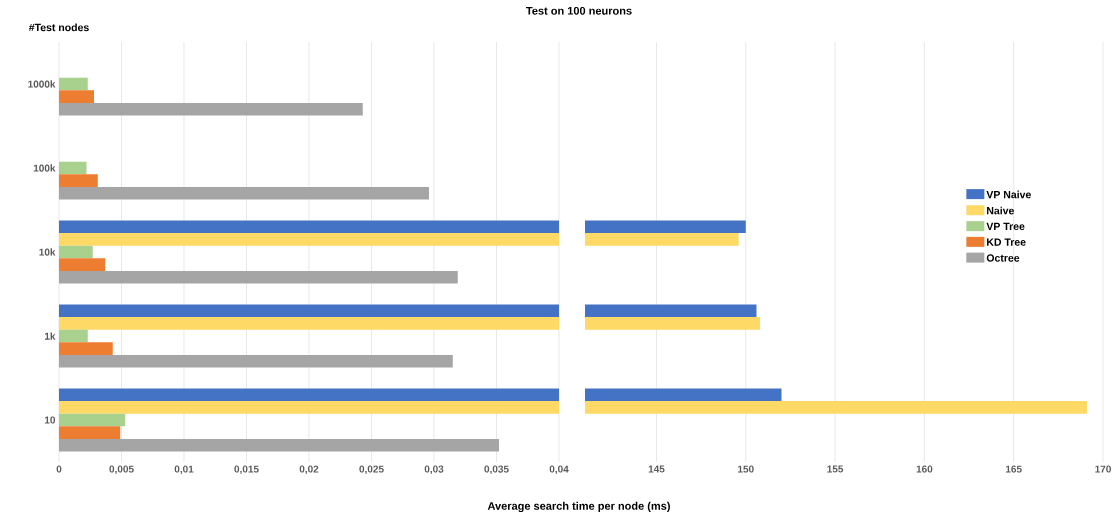 Image resolution: width=1118 pixels, height=517 pixels. Describe the element at coordinates (246, 470) in the screenshot. I see `x-tick-label: 0,015` at that location.